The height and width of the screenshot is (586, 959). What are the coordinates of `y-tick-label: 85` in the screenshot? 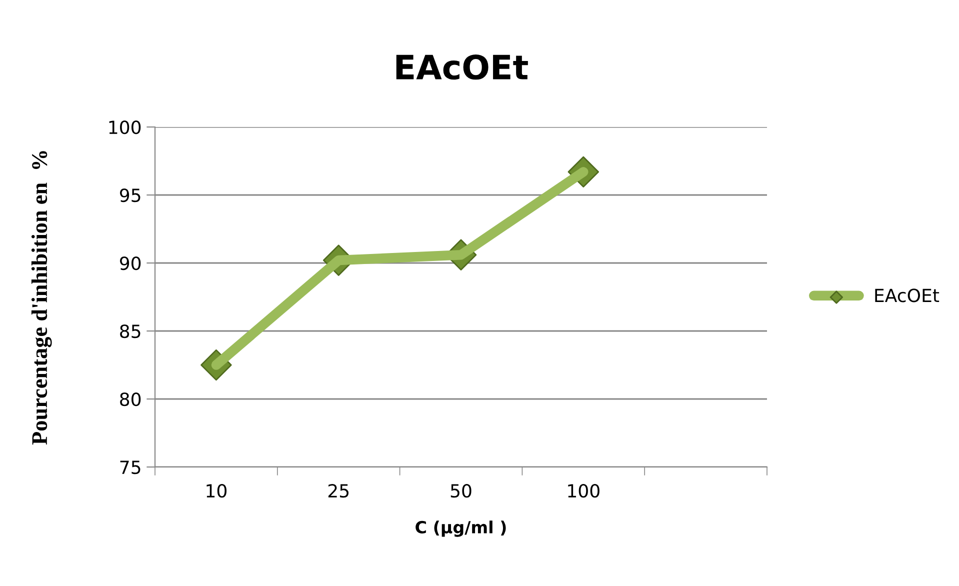 It's located at (130, 331).